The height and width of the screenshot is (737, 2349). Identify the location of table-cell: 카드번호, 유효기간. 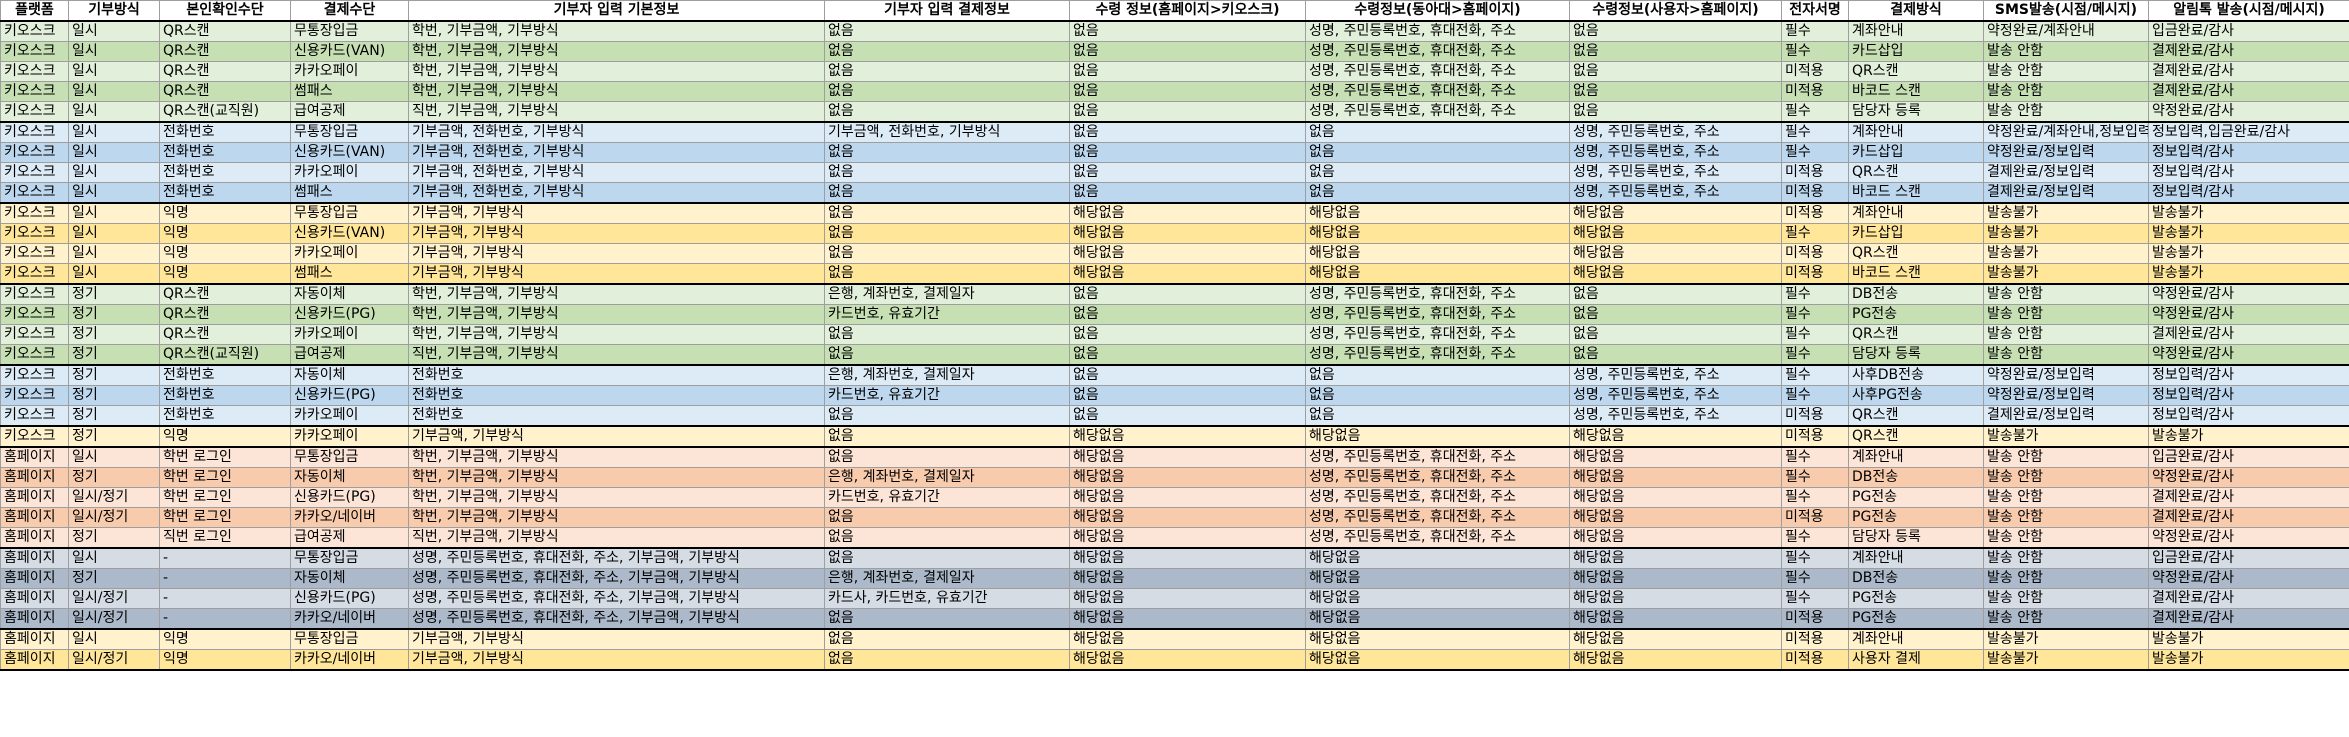
(947, 314).